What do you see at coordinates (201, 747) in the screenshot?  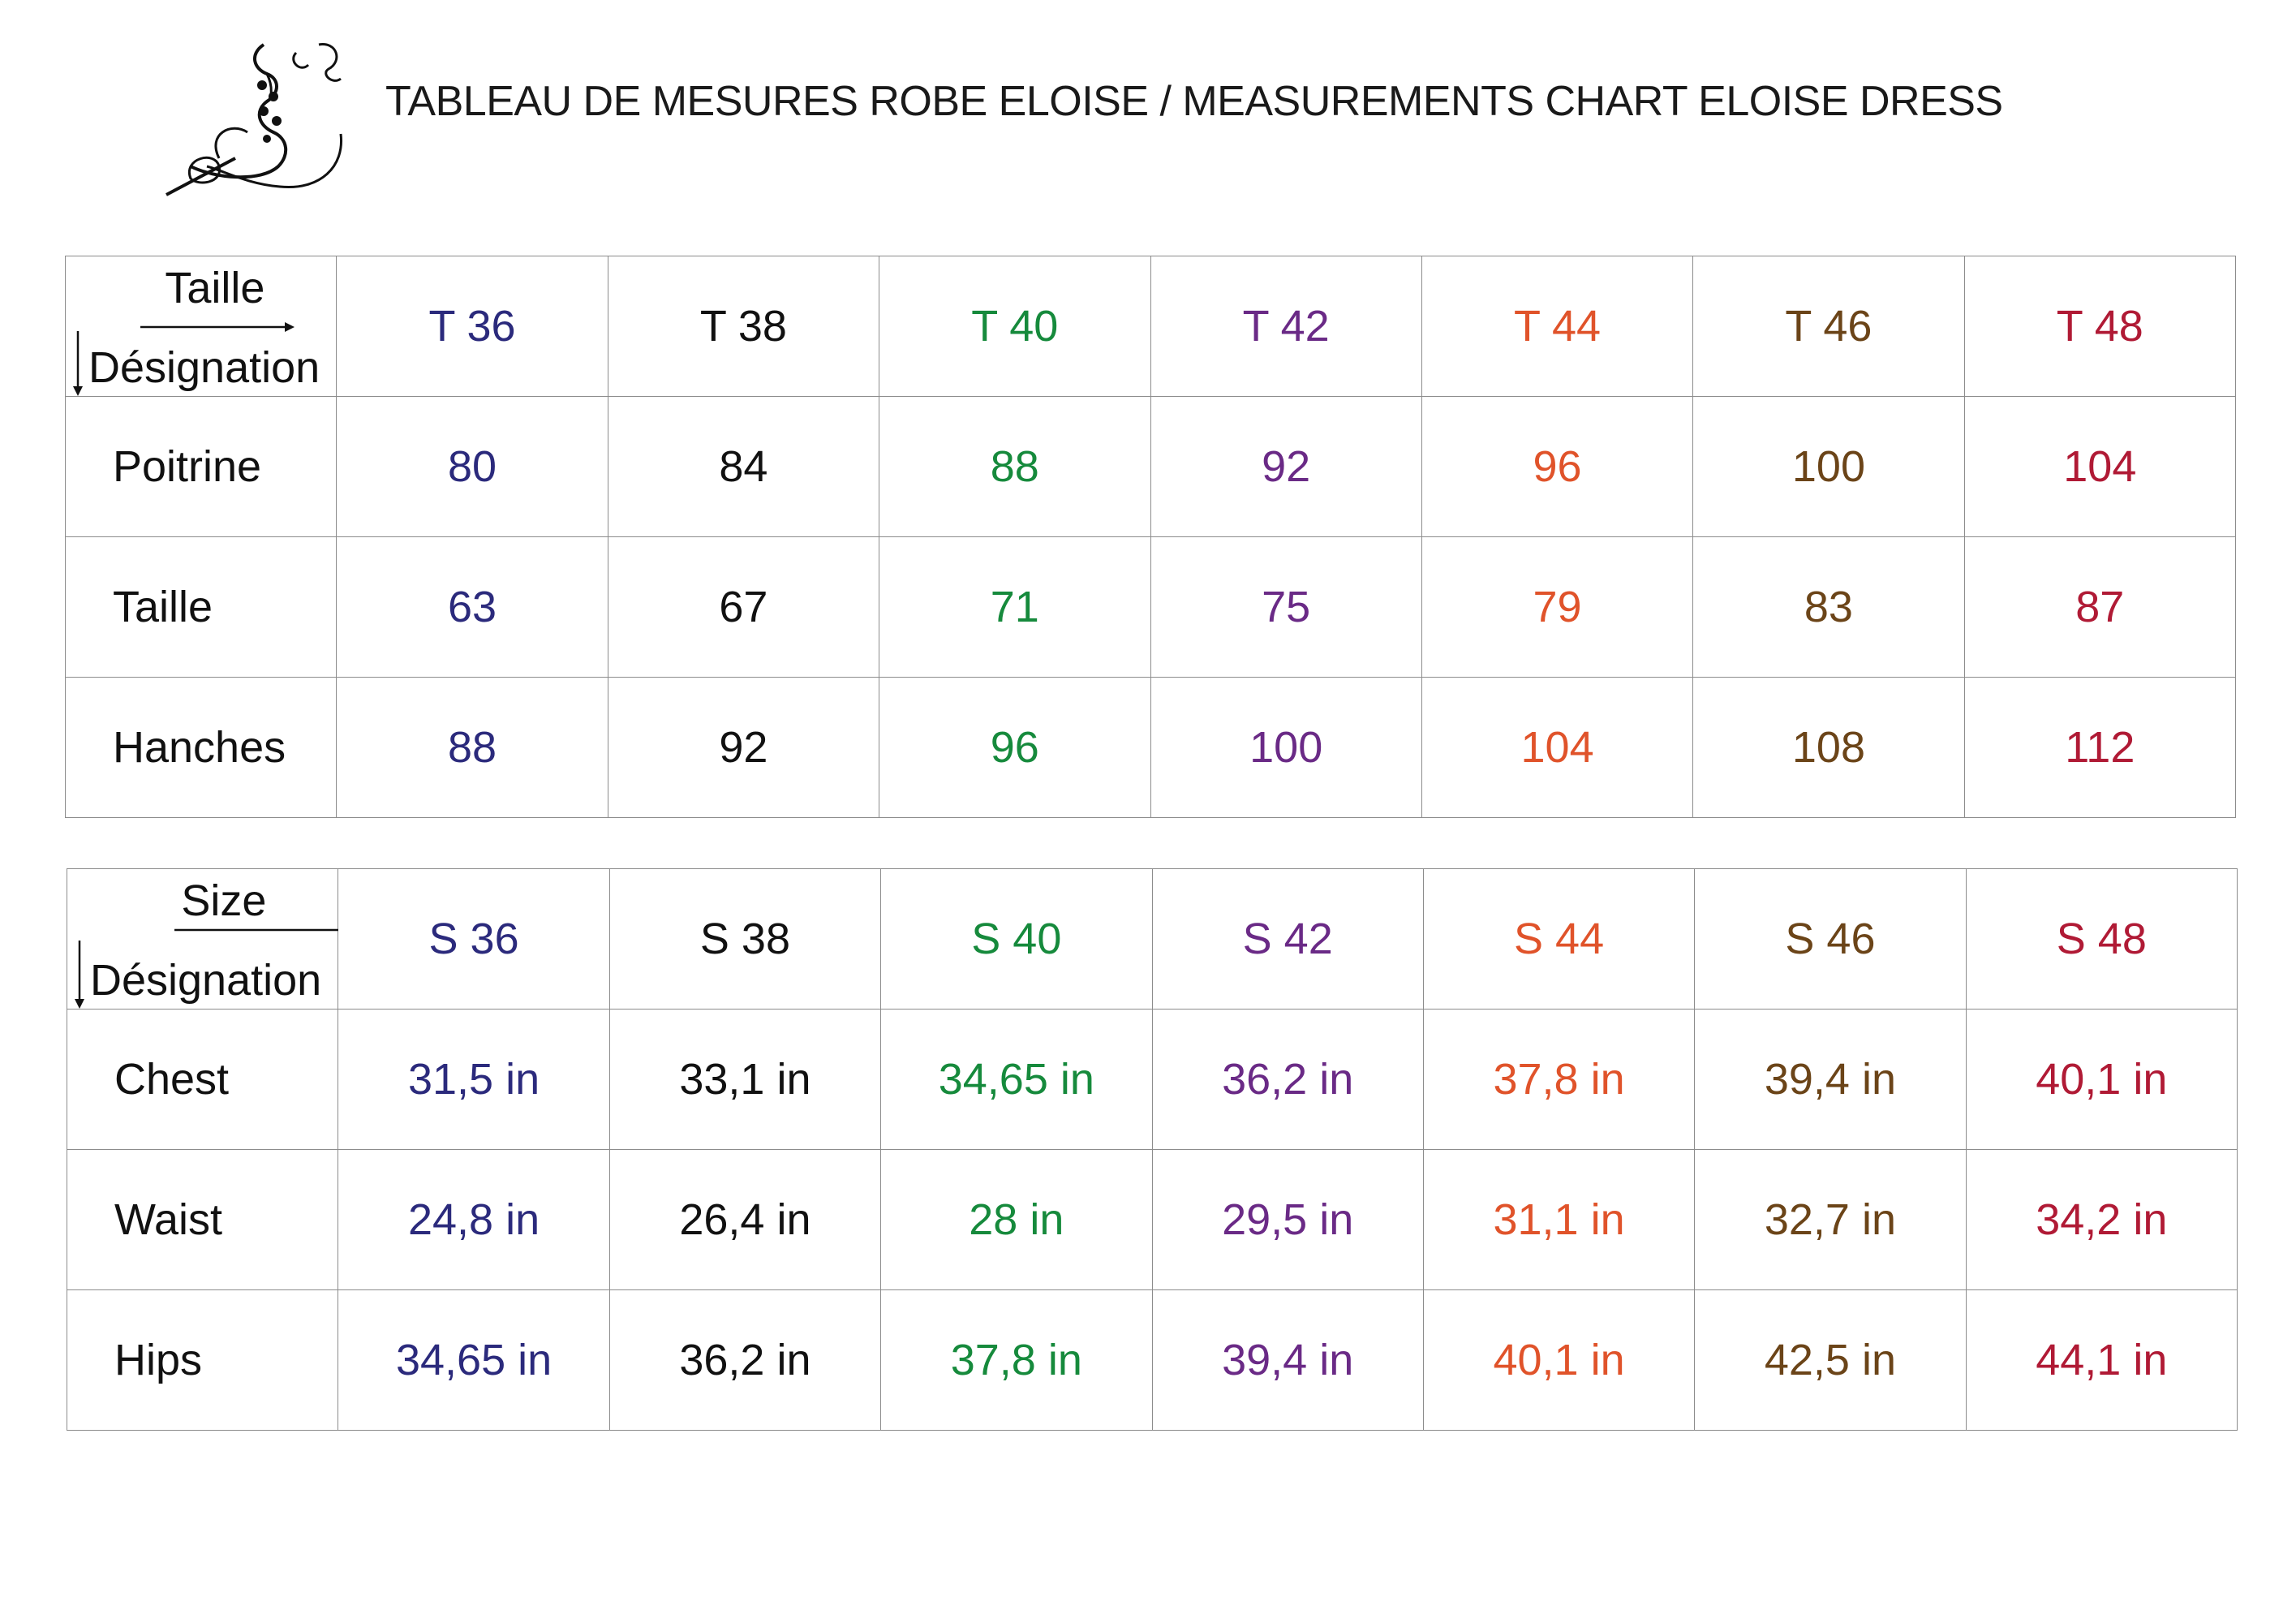 I see `row-label: Hanches` at bounding box center [201, 747].